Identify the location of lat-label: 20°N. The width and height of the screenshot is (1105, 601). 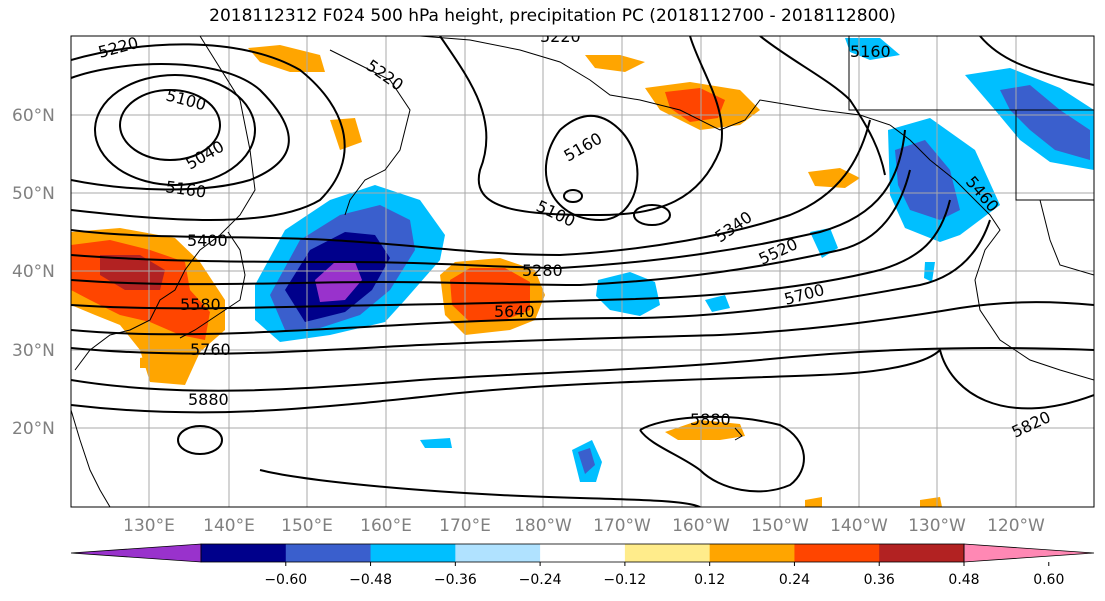
(33, 429).